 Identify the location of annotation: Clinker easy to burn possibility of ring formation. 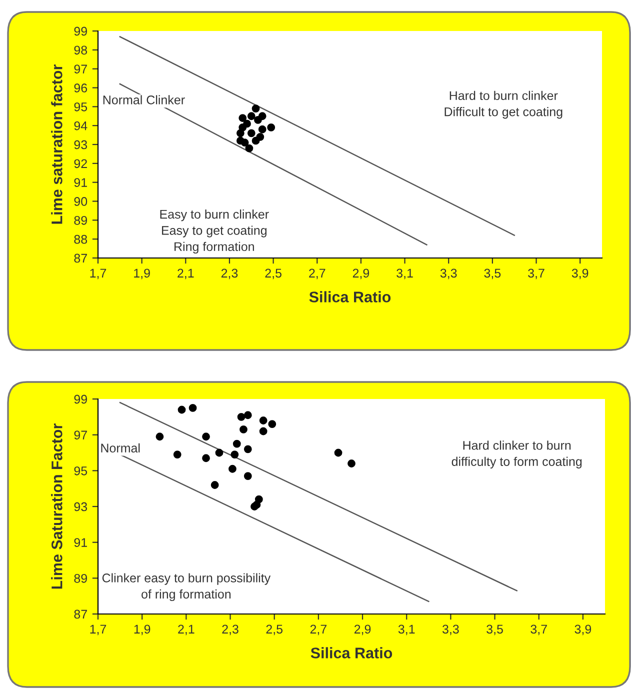
(186, 587).